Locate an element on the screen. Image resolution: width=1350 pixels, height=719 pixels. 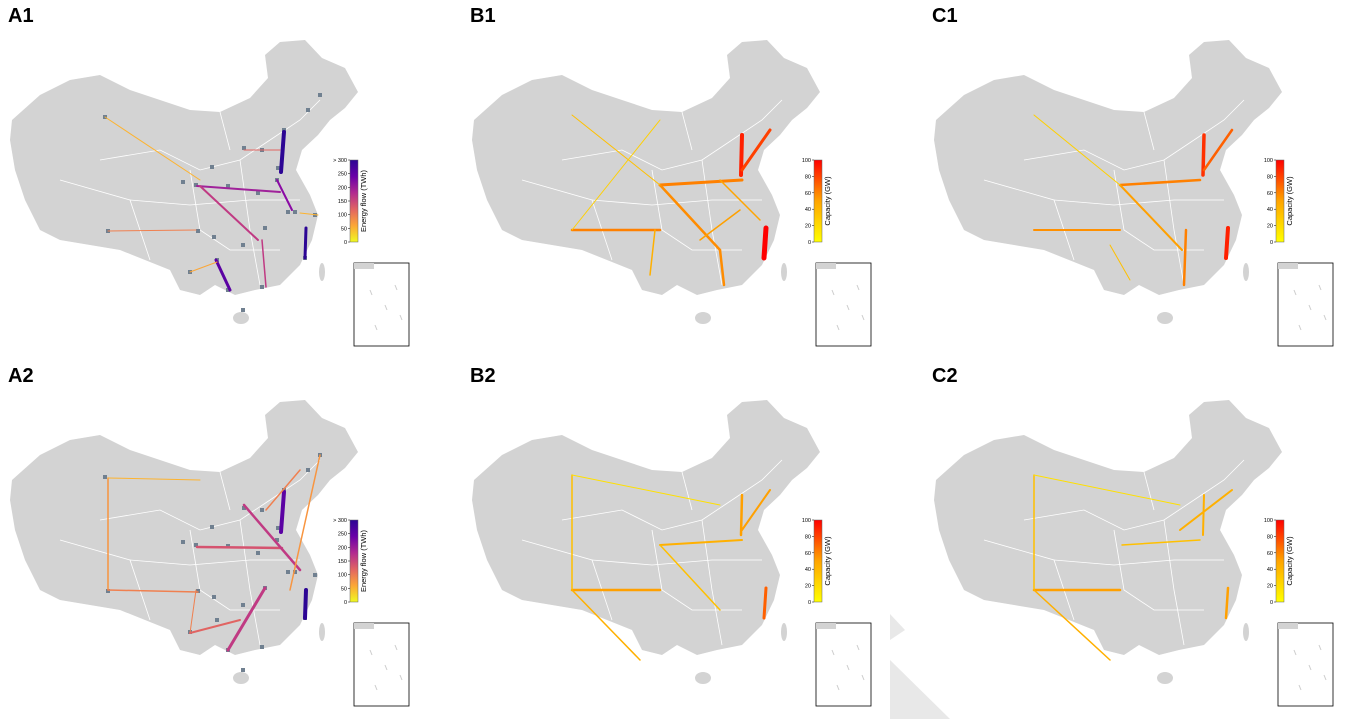
panel-label-b1: B1 is located at coordinates (483, 16).